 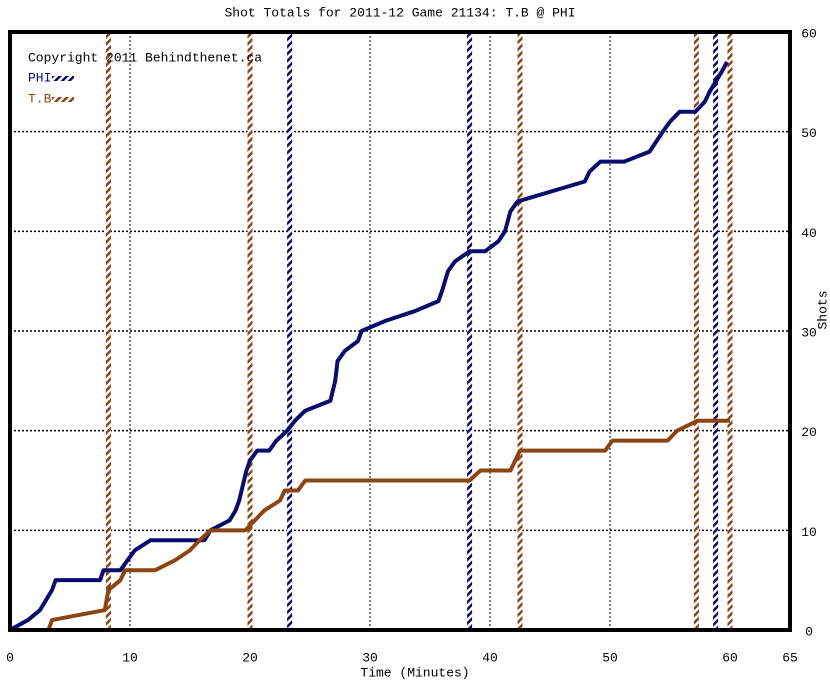 What do you see at coordinates (610, 657) in the screenshot?
I see `x-tick-label: 50` at bounding box center [610, 657].